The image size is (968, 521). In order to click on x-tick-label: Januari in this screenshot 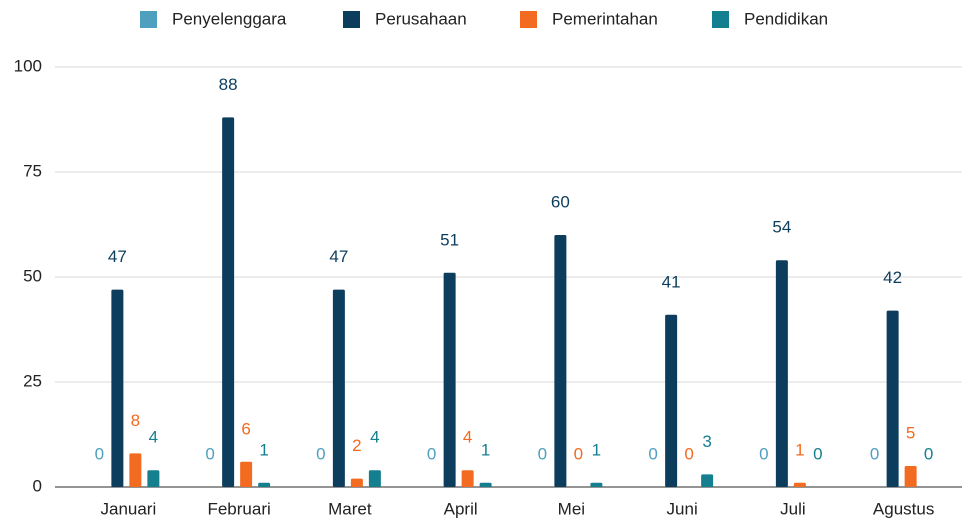, I will do `click(128, 508)`.